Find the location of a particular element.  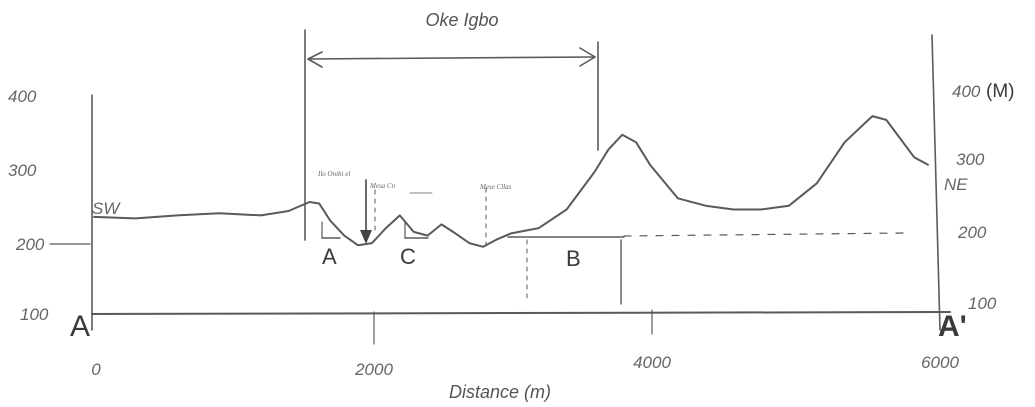

valley-arrowhead is located at coordinates (366, 237).